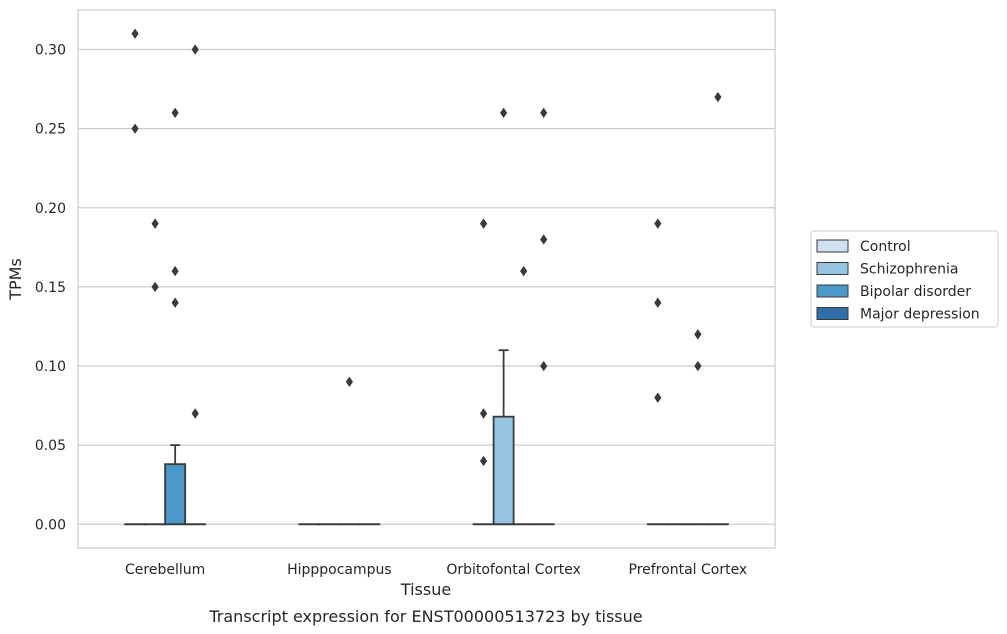 The image size is (1007, 634). What do you see at coordinates (909, 270) in the screenshot?
I see `legend-label: Schizophrenia` at bounding box center [909, 270].